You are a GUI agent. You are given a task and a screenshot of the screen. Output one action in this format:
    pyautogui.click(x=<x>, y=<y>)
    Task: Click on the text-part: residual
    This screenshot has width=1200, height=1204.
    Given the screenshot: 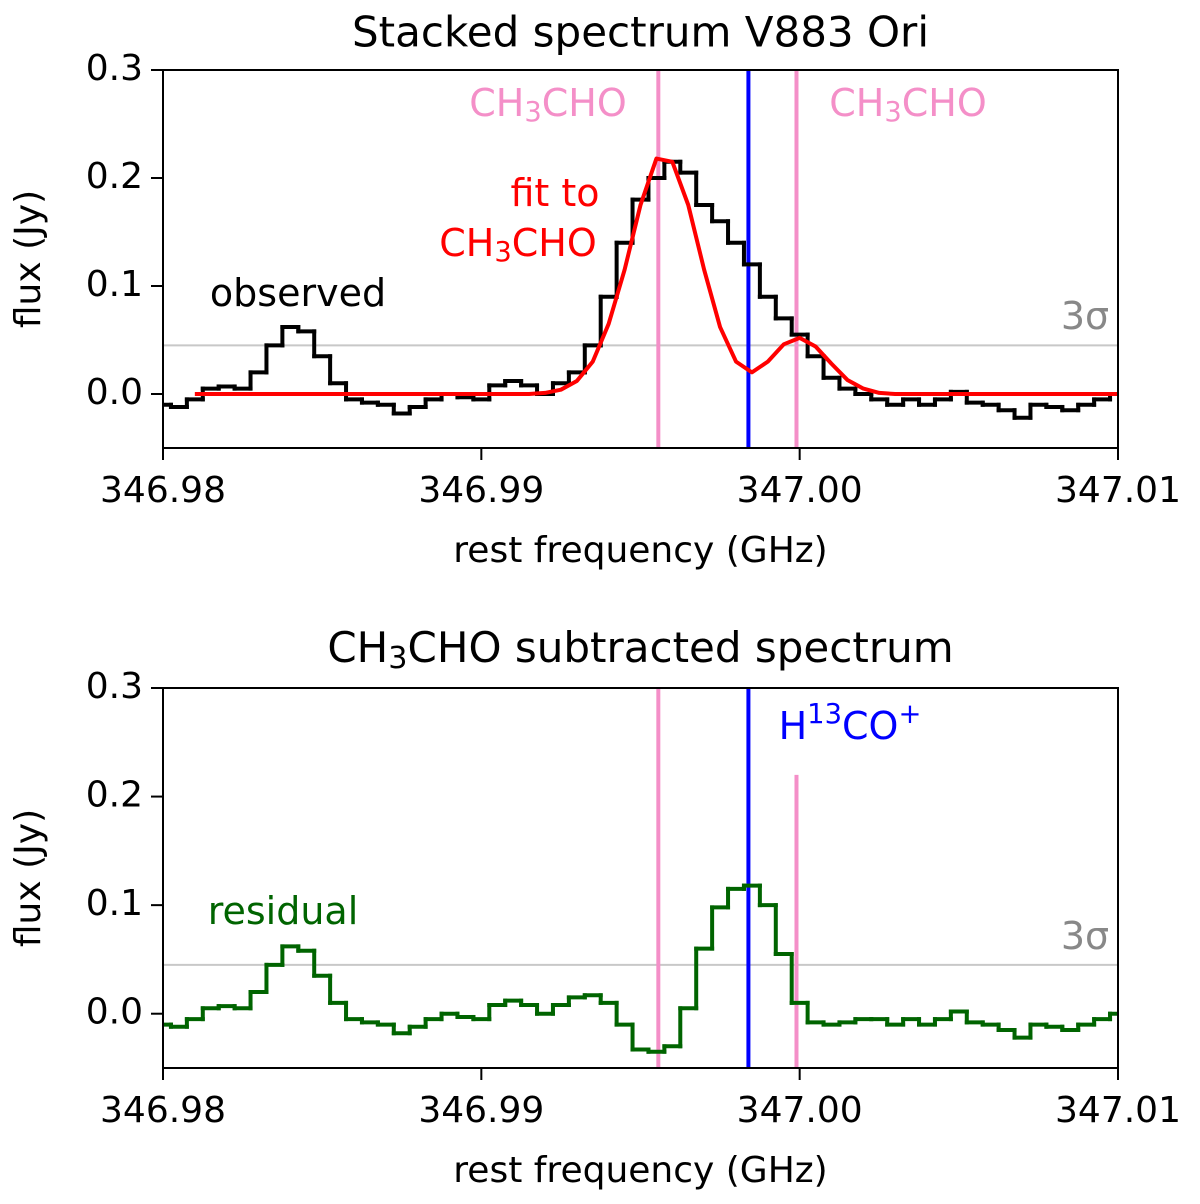 What is the action you would take?
    pyautogui.click(x=283, y=911)
    